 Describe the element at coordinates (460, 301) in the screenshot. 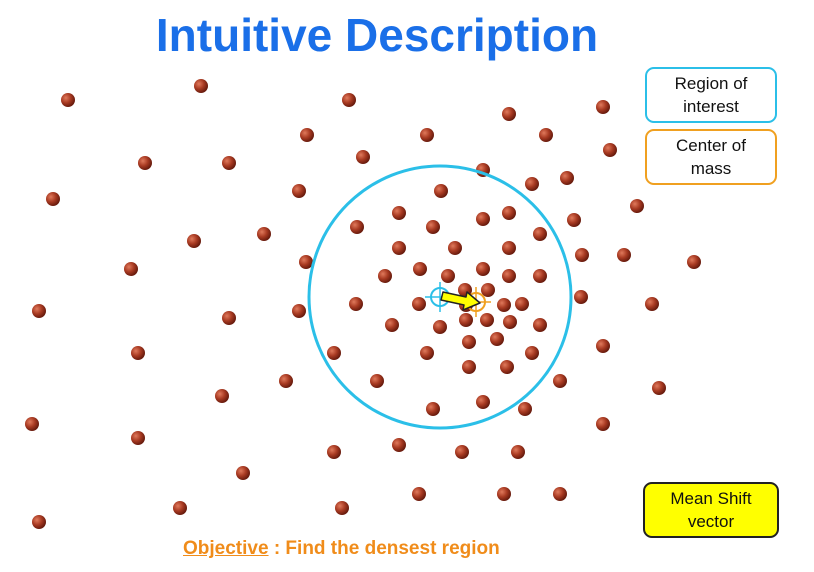

I see `mean-shift-vector-arrow` at that location.